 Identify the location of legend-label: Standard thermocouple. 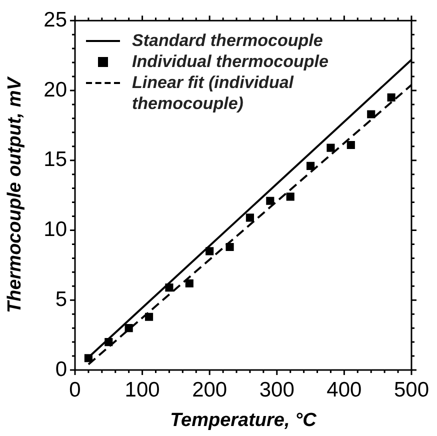
(227, 40).